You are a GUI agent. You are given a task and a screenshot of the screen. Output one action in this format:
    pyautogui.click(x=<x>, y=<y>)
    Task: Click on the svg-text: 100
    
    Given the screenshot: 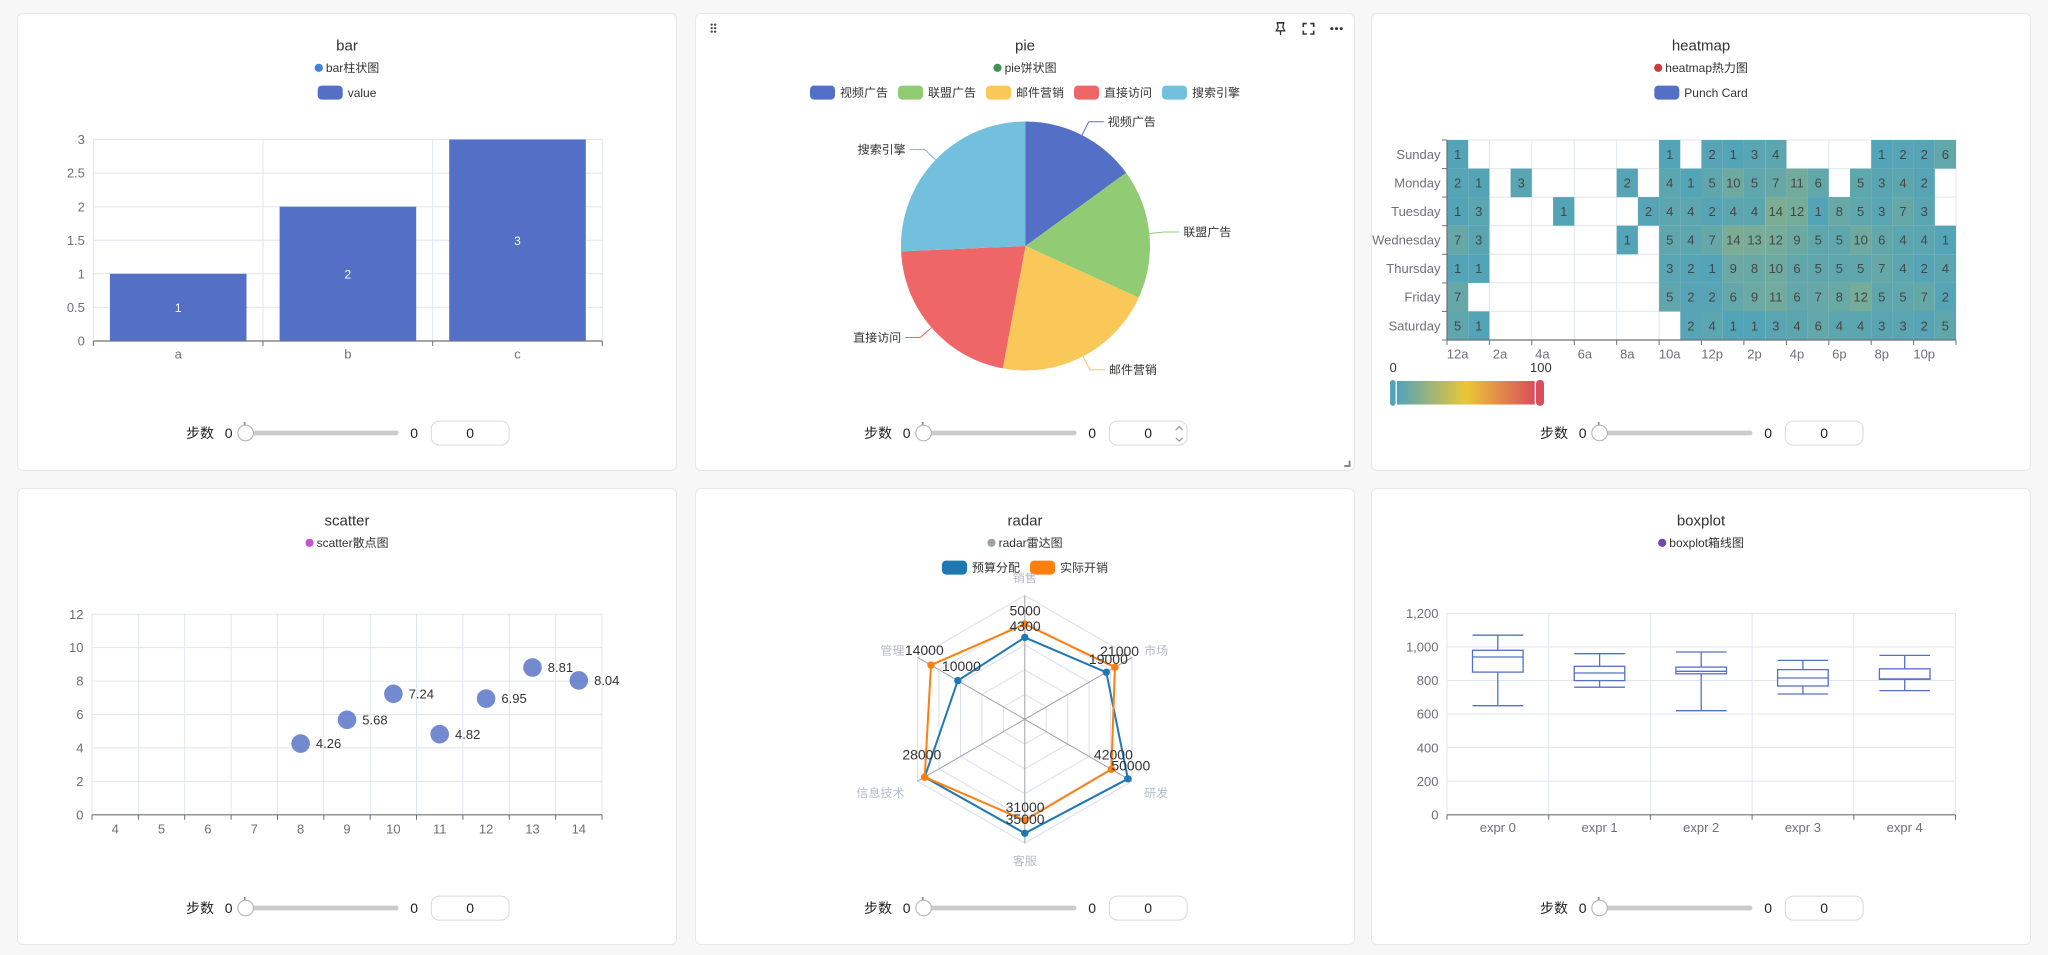 What is the action you would take?
    pyautogui.click(x=1541, y=367)
    